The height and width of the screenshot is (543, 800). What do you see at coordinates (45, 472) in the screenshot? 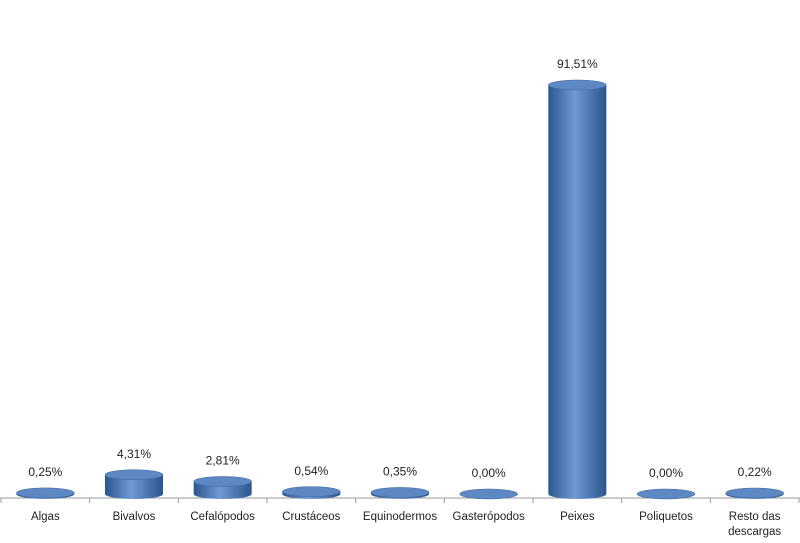
I see `value-label: 0,25%` at bounding box center [45, 472].